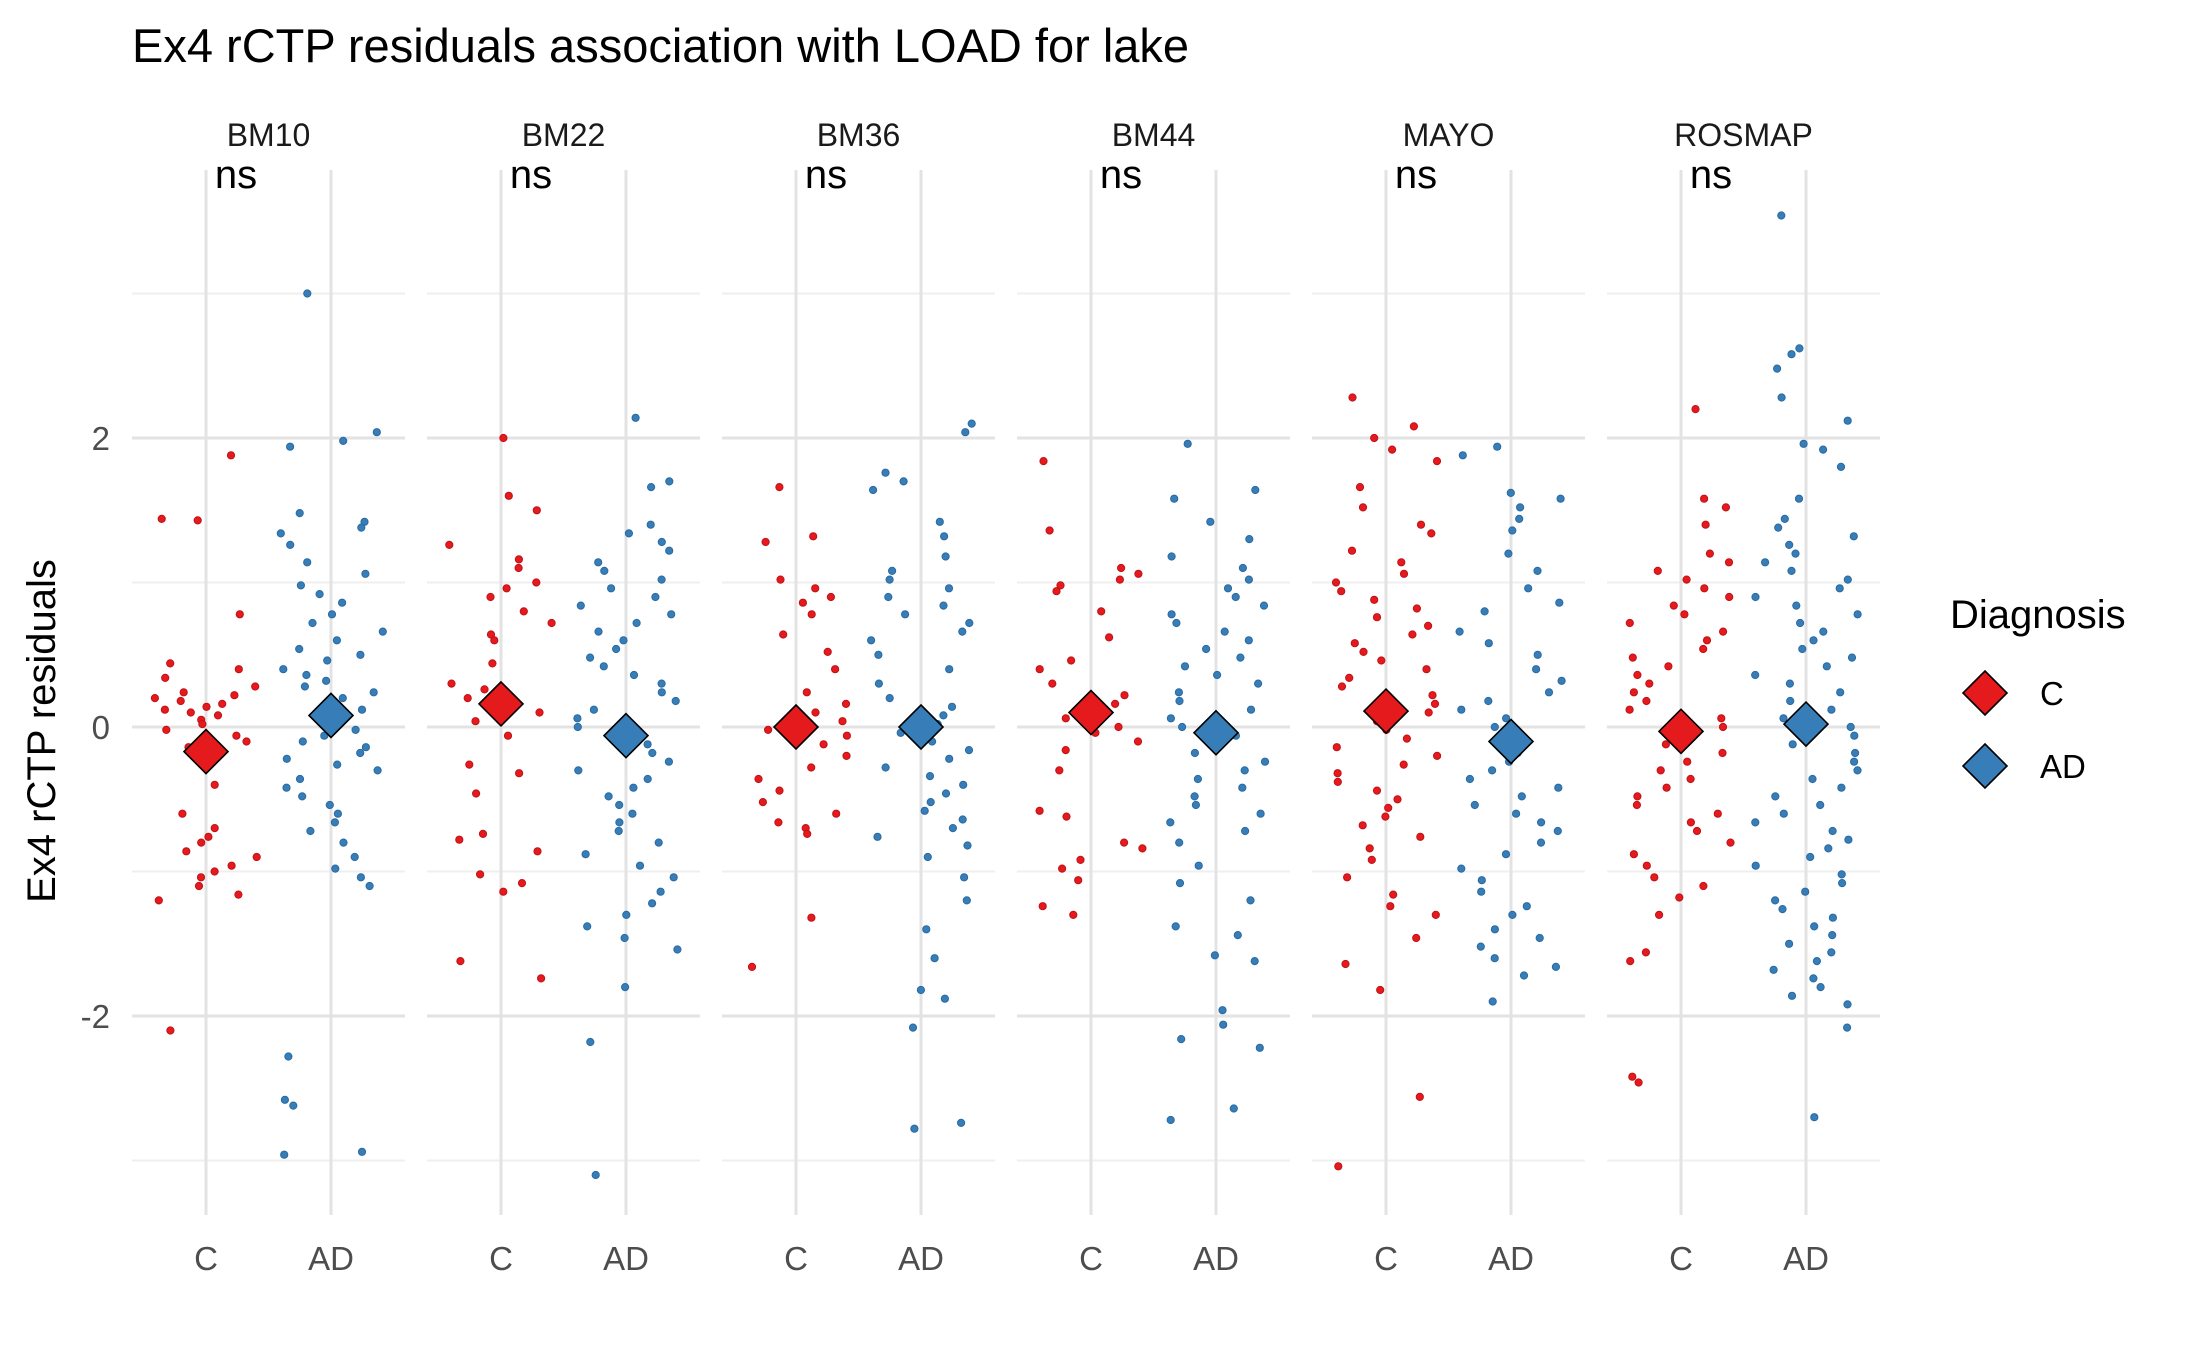  I want to click on facet-label-rosmap: ROSMAP, so click(1743, 135).